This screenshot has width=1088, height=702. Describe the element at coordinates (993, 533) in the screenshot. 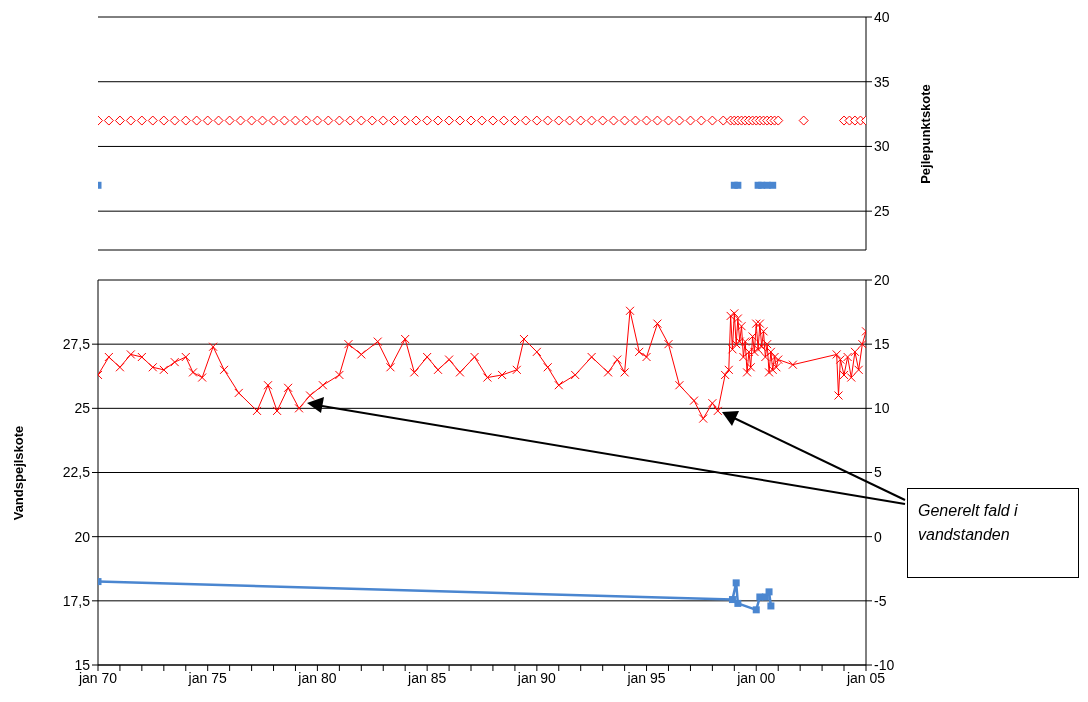

I see `text: Generelt fald i vandstanden` at that location.